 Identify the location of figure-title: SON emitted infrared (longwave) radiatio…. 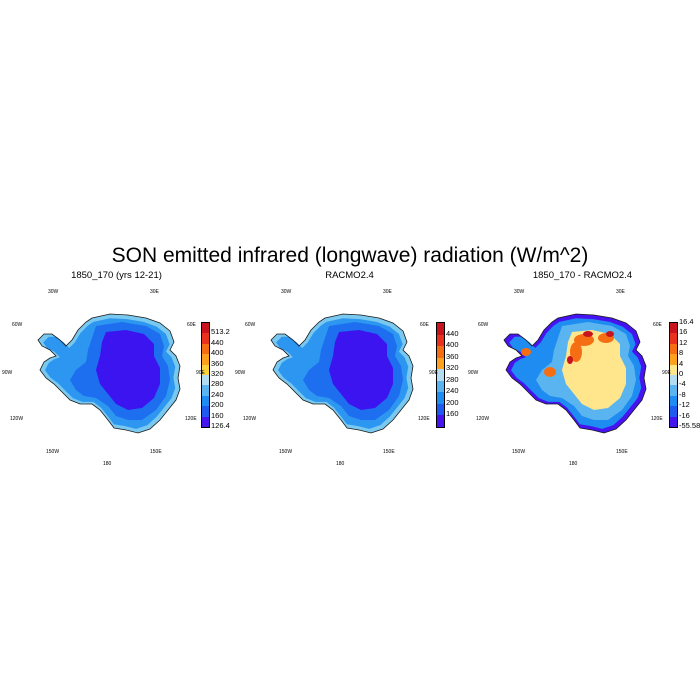
(350, 255).